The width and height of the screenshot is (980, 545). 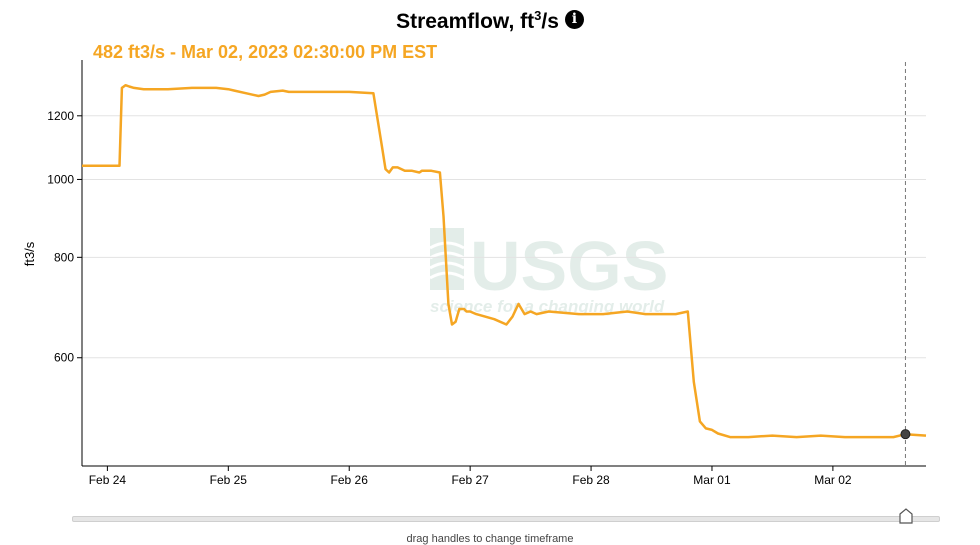 I want to click on x-tick-label: Mar 01, so click(x=712, y=480).